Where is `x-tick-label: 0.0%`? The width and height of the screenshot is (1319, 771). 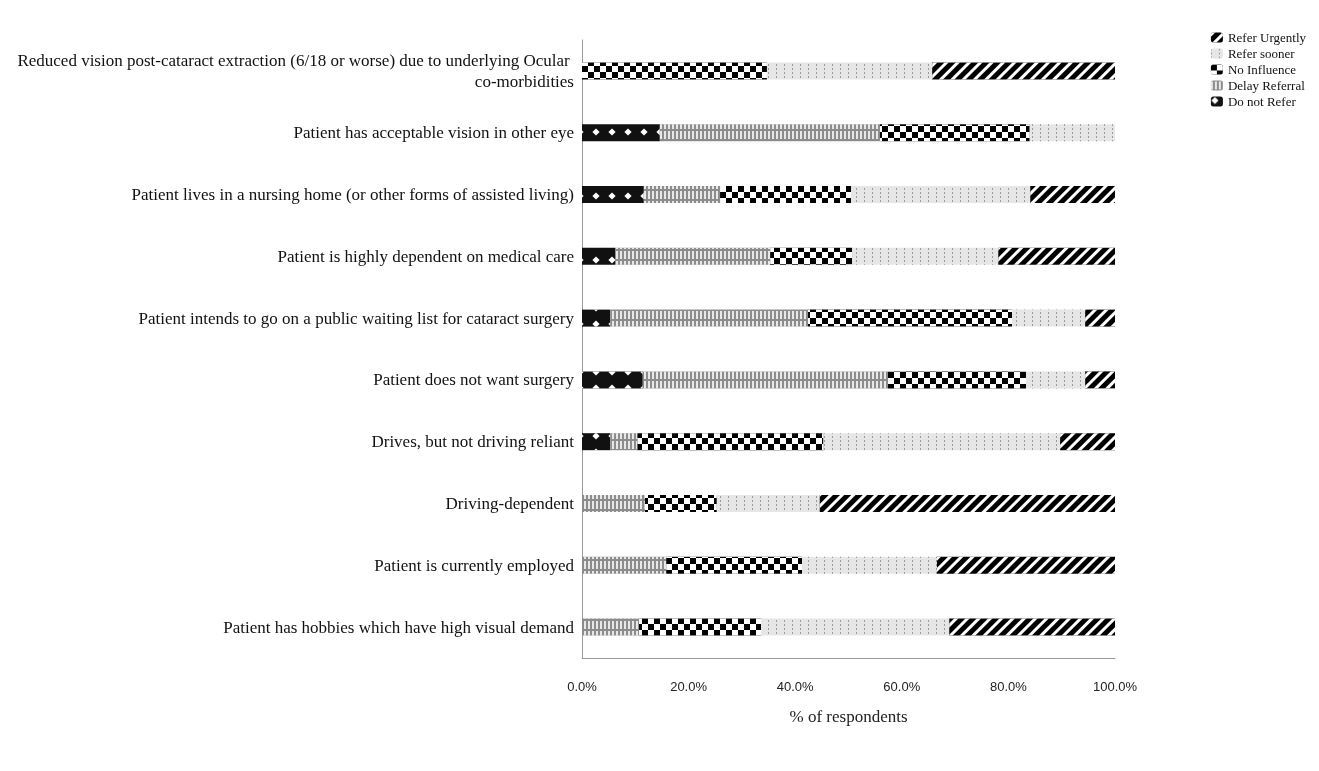
x-tick-label: 0.0% is located at coordinates (582, 686).